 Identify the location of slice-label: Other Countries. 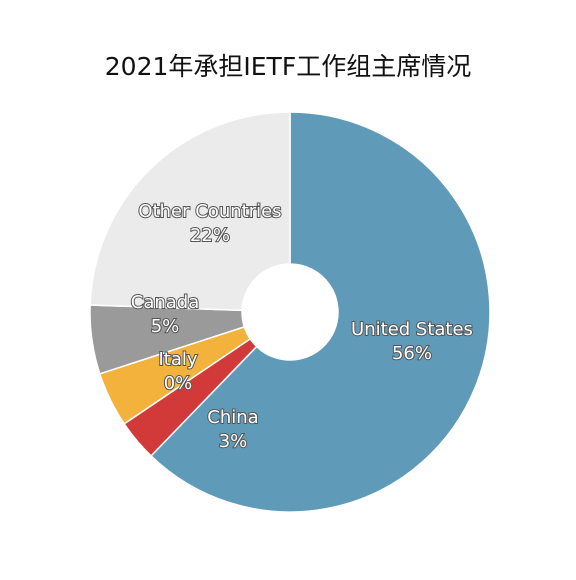
(209, 211).